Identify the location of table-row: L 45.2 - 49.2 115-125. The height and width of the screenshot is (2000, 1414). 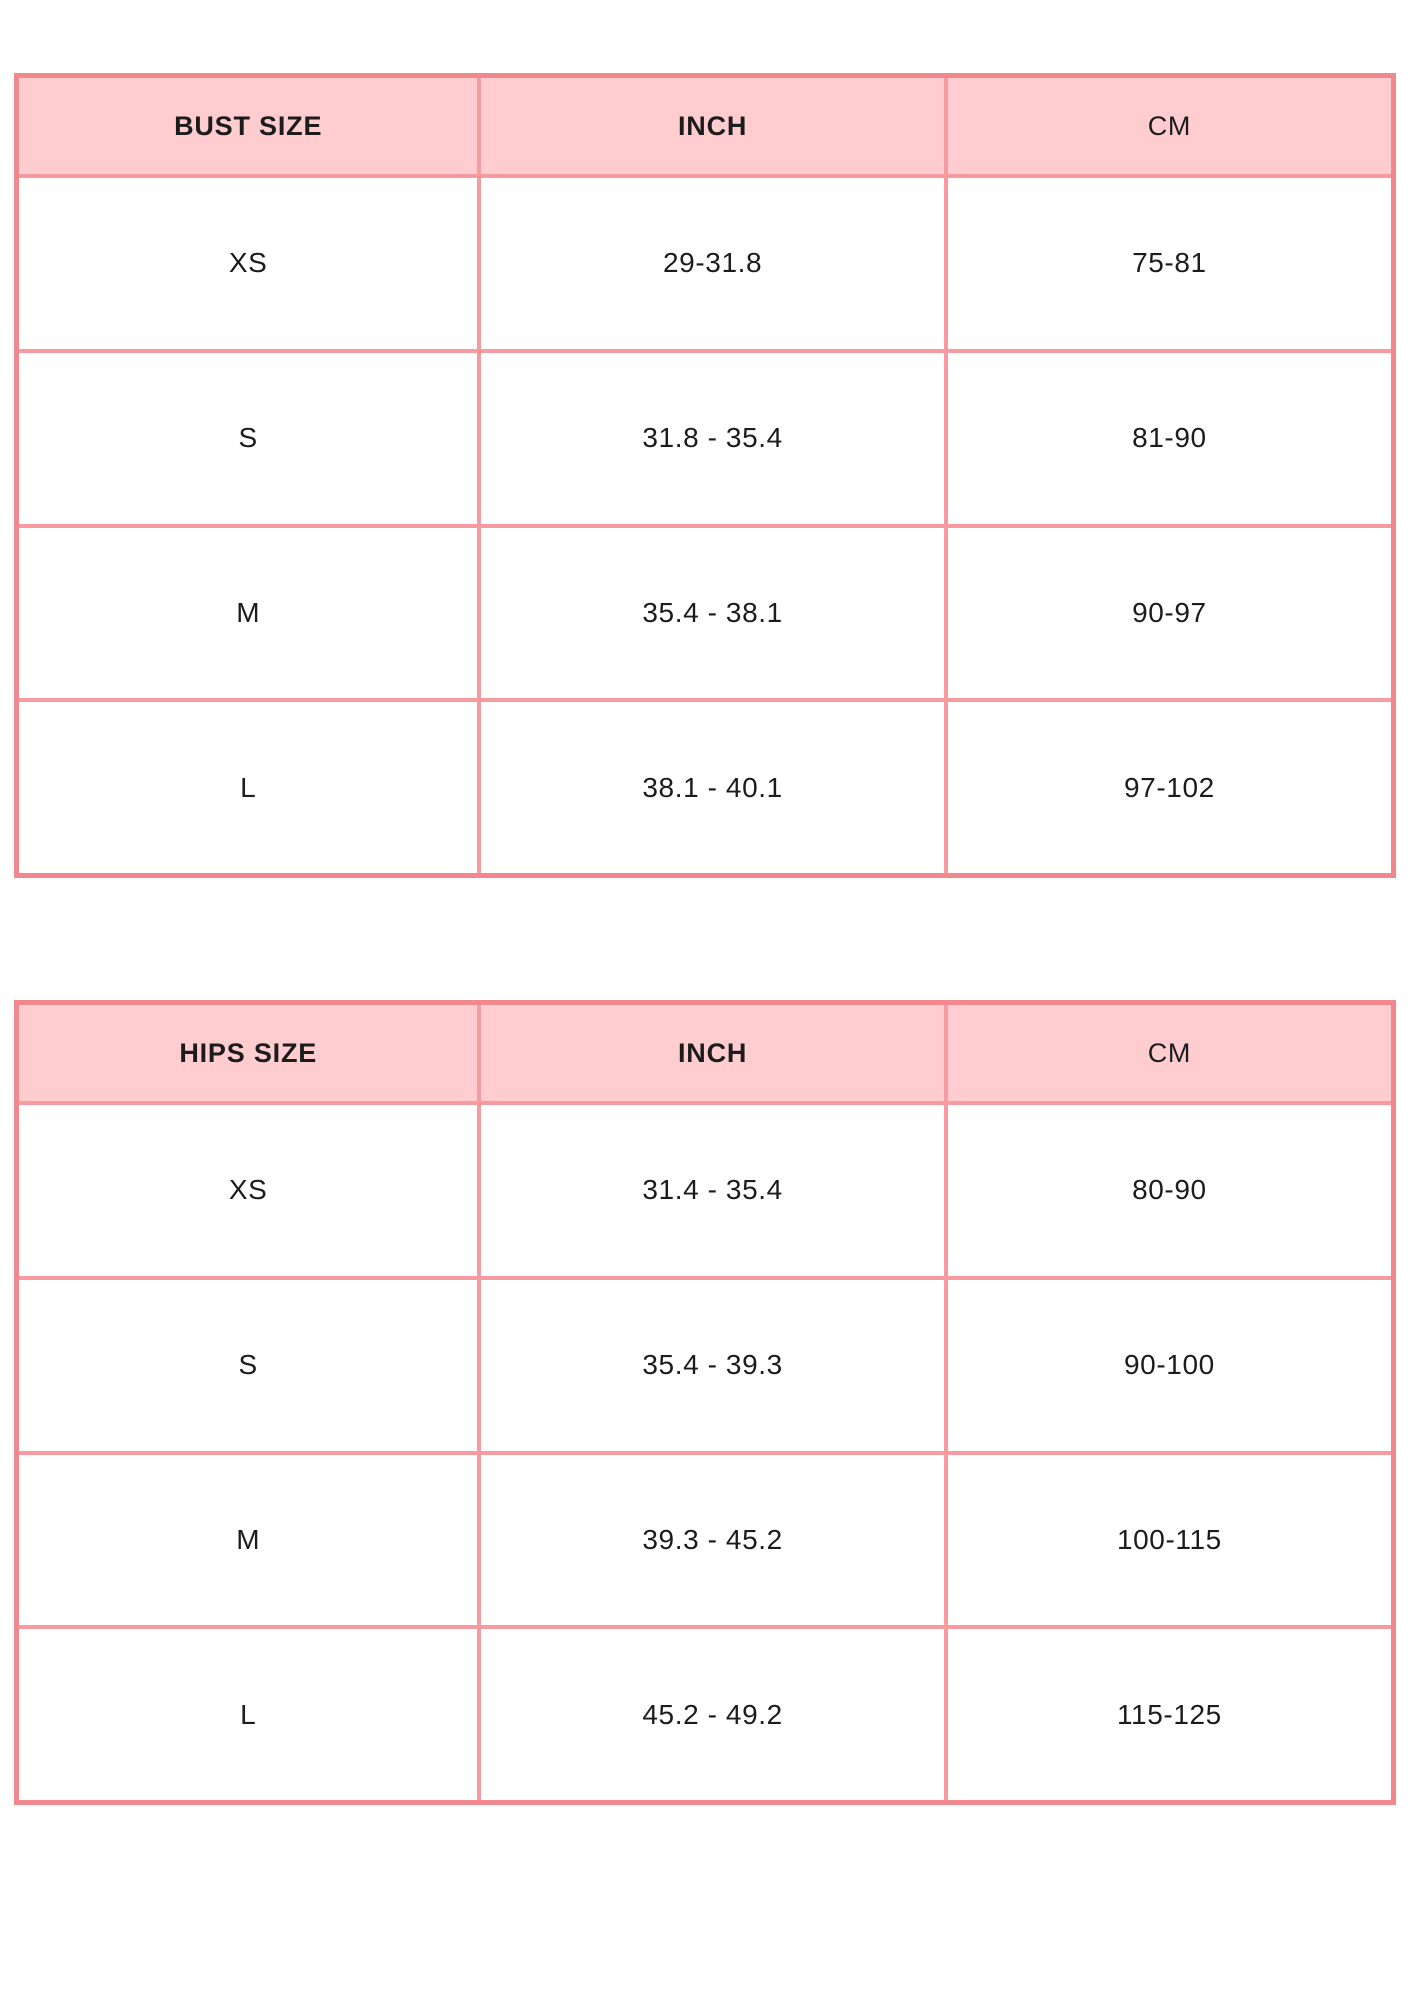
(705, 1712).